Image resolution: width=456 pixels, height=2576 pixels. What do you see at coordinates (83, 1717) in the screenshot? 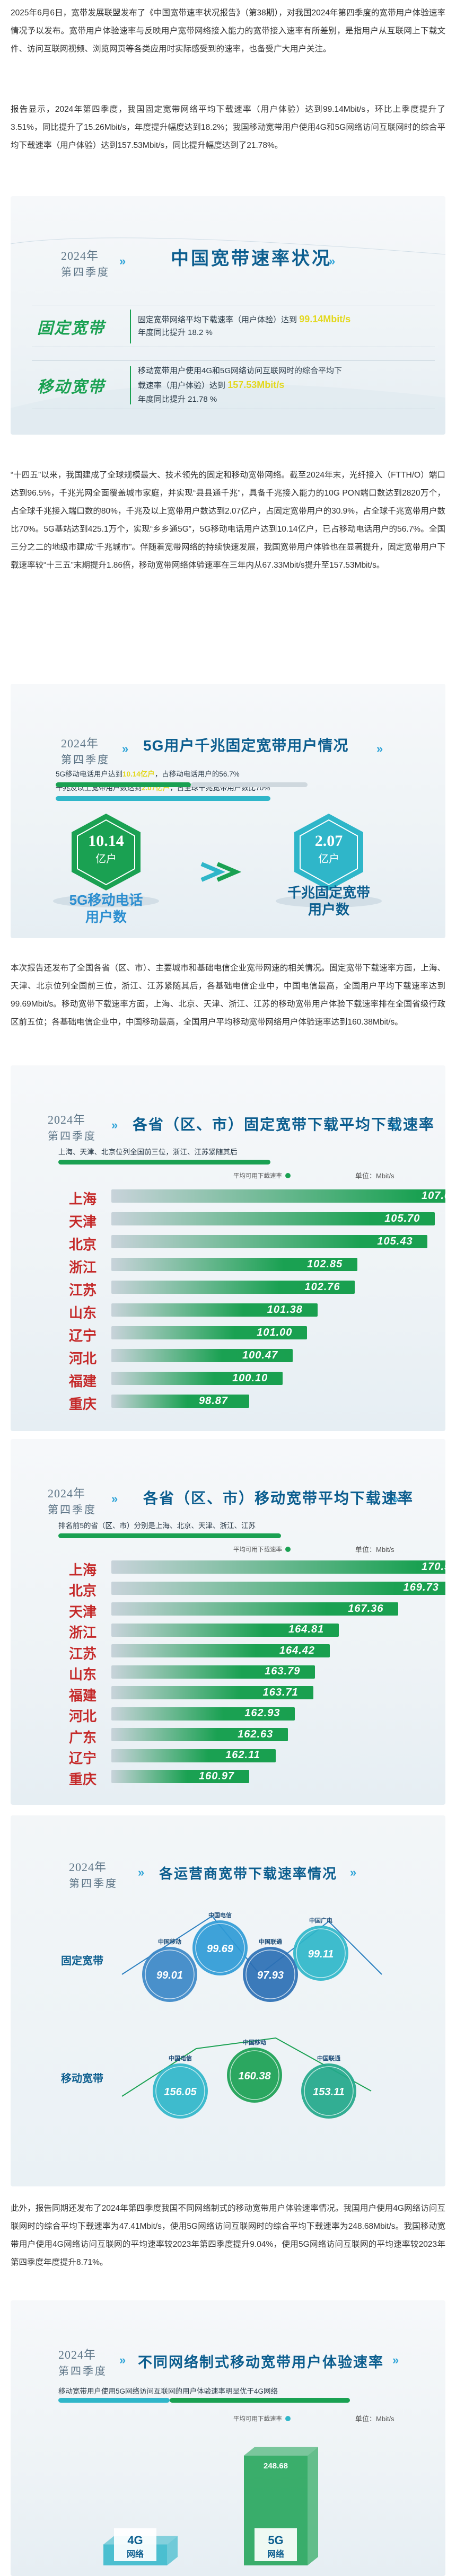
I see `province-name: 河北` at bounding box center [83, 1717].